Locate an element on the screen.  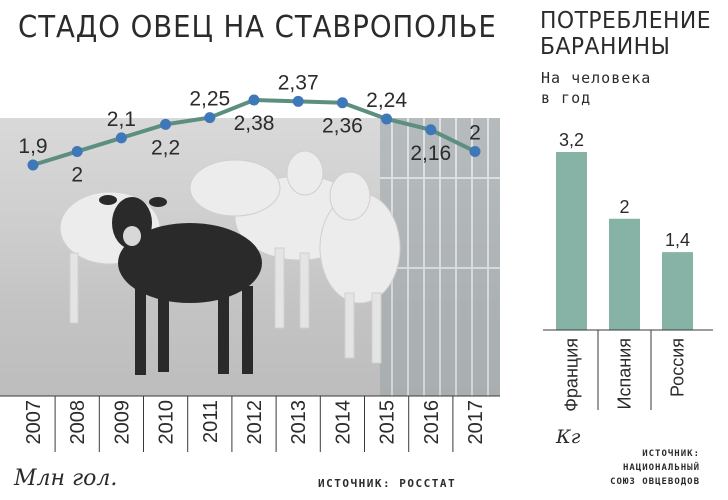
line-data-label: 2,24 is located at coordinates (386, 100).